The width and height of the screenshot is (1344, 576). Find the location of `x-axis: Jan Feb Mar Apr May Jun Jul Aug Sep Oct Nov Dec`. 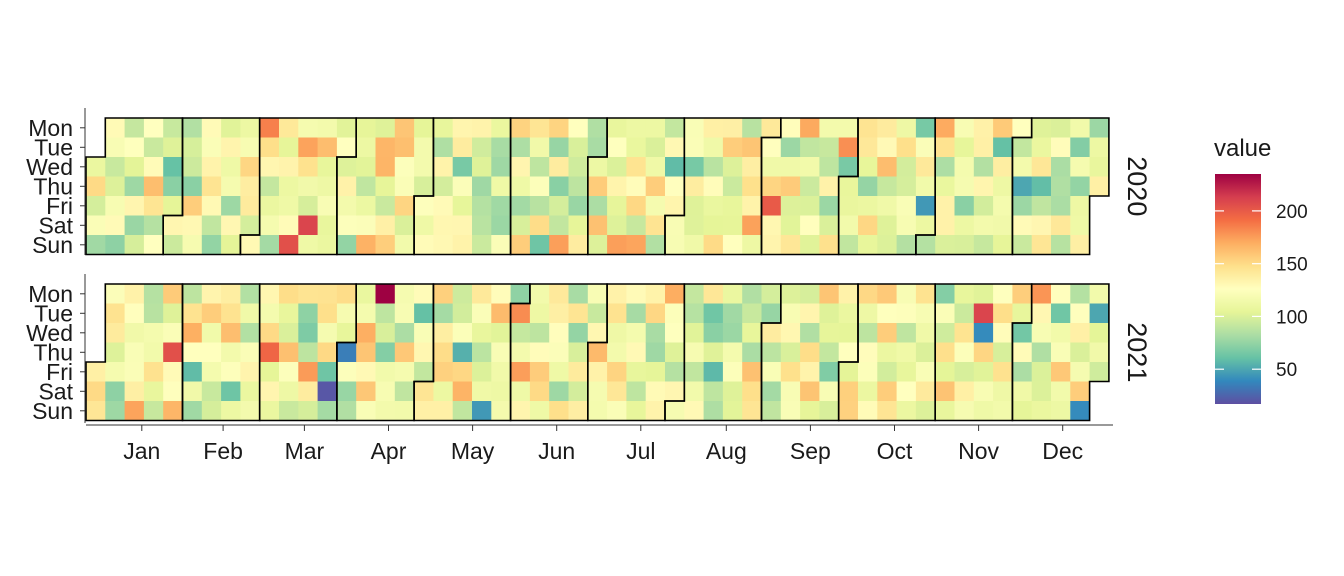

x-axis: Jan Feb Mar Apr May Jun Jul Aug Sep Oct Nov Dec is located at coordinates (599, 444).